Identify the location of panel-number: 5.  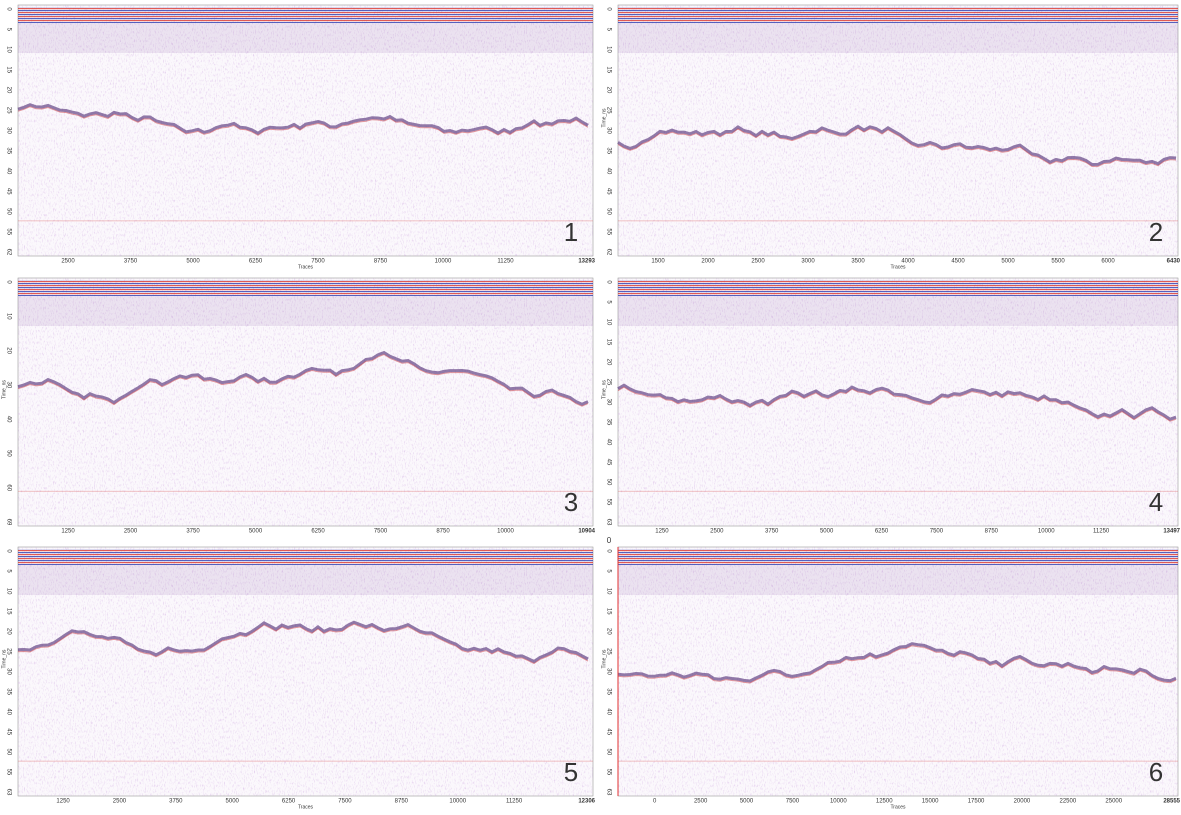
(571, 772).